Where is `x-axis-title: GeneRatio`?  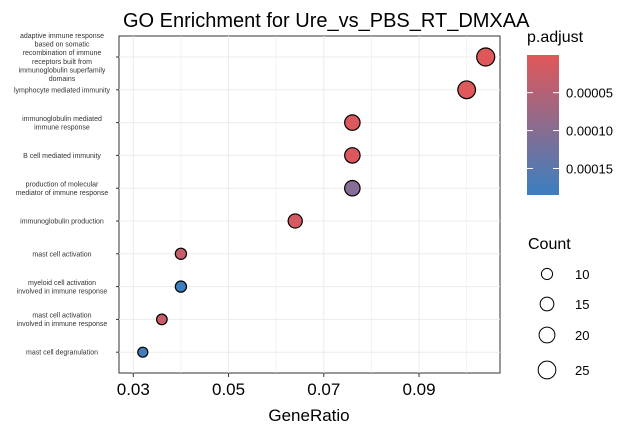 x-axis-title: GeneRatio is located at coordinates (308, 415).